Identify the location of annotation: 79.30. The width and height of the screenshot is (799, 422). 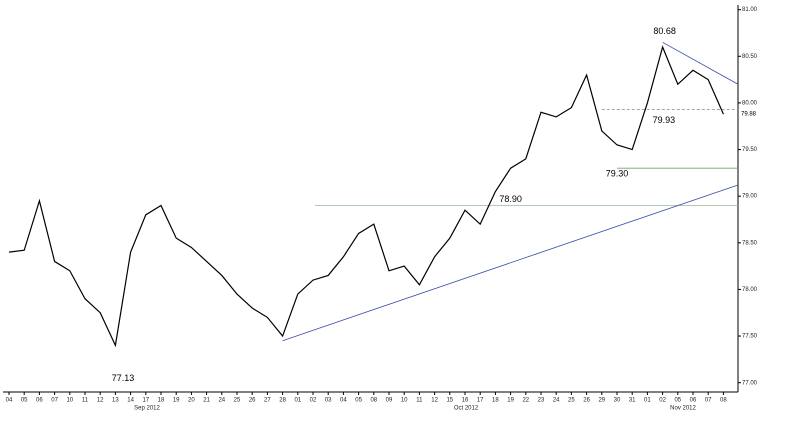
(617, 174).